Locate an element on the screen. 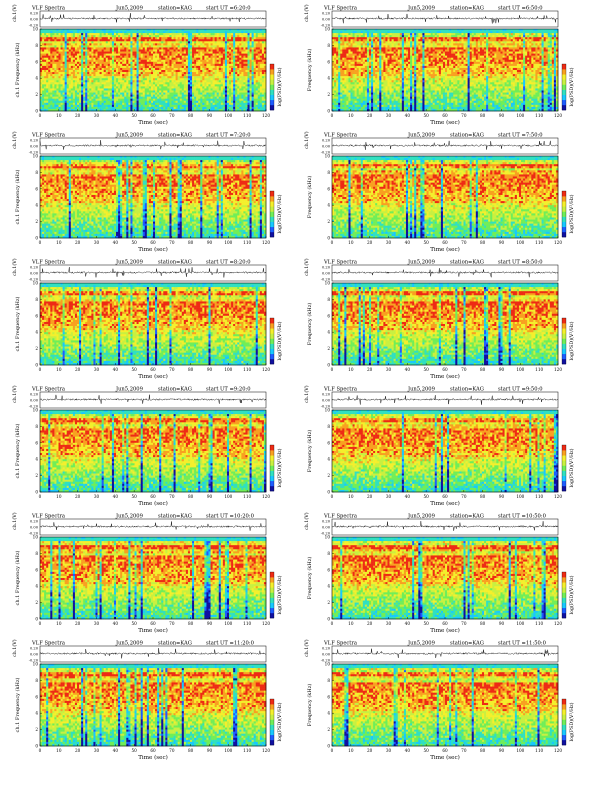 The height and width of the screenshot is (792, 612). y-axis-label: Frequency (kHz) is located at coordinates (309, 705).